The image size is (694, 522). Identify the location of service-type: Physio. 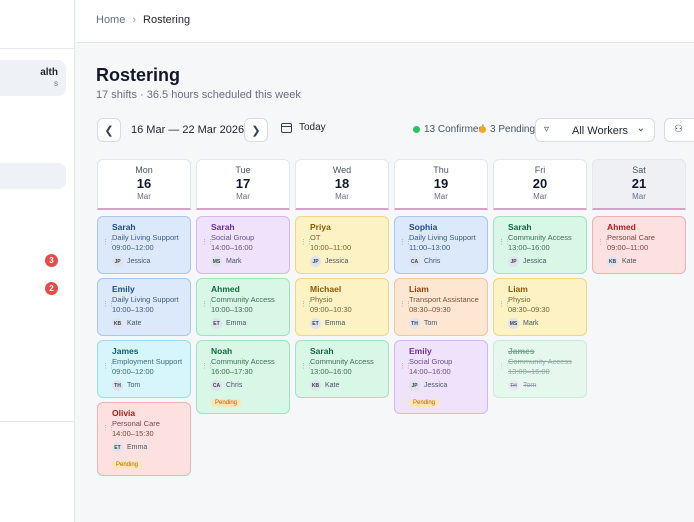
(519, 299).